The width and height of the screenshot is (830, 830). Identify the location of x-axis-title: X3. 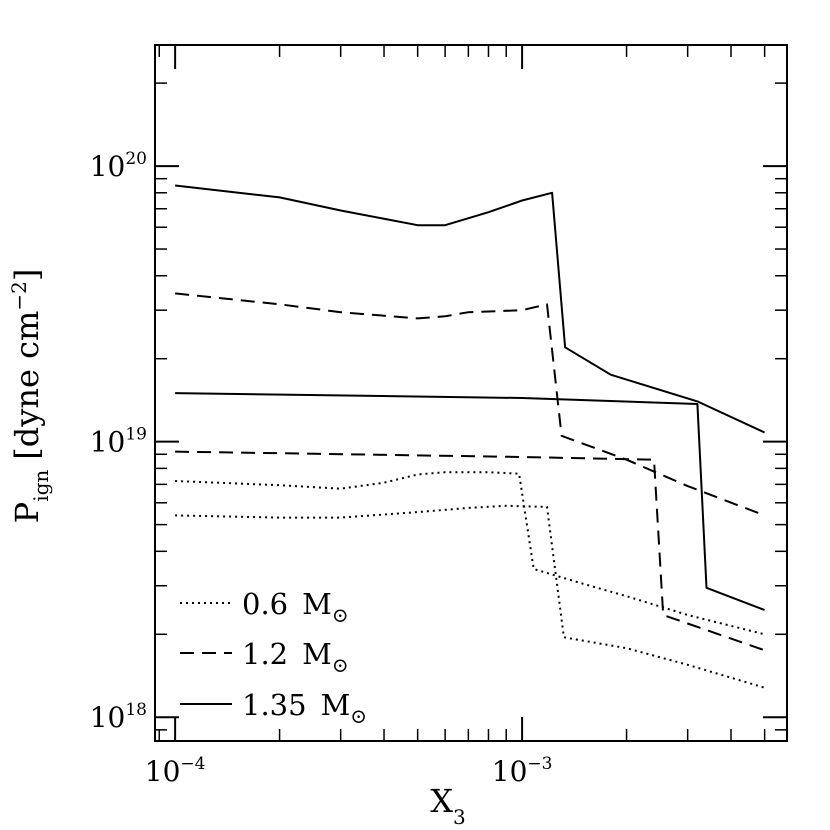
(448, 805).